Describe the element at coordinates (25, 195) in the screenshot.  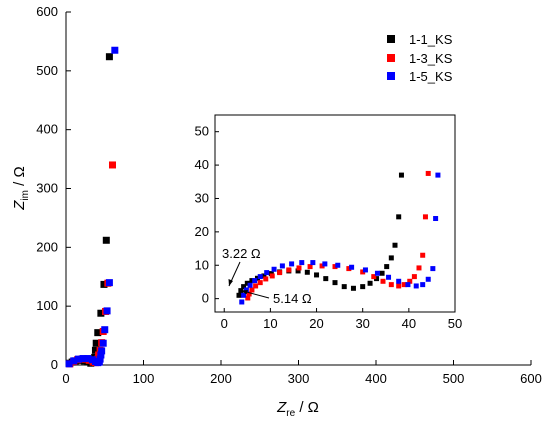
I see `y-axis-subscript: im` at that location.